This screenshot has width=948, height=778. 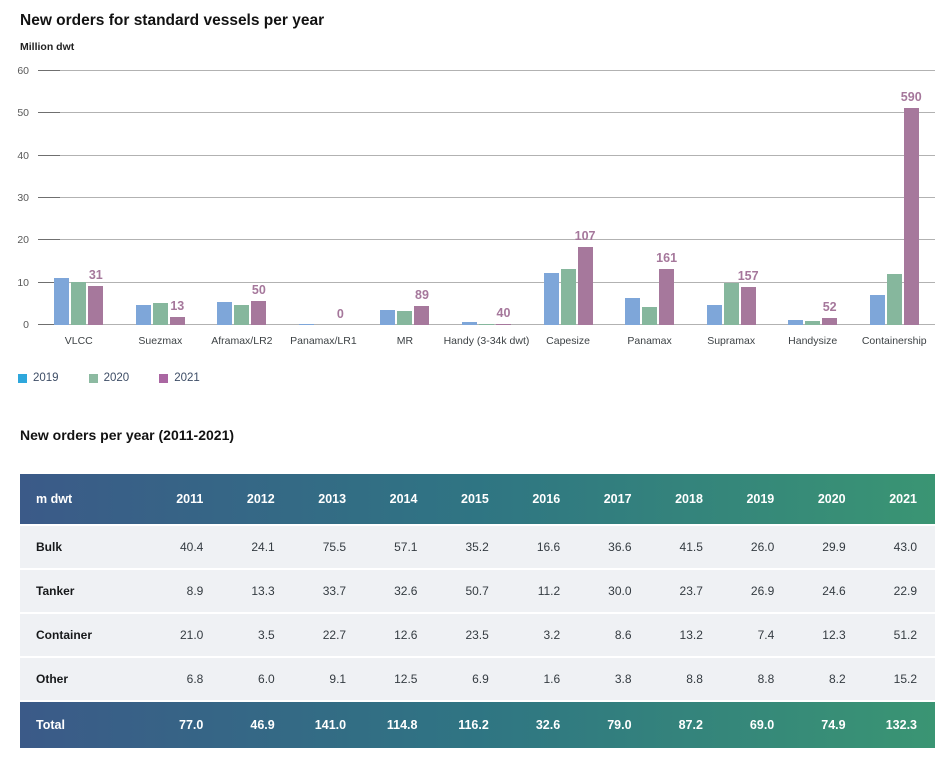 What do you see at coordinates (905, 591) in the screenshot?
I see `value-cell: 22.9` at bounding box center [905, 591].